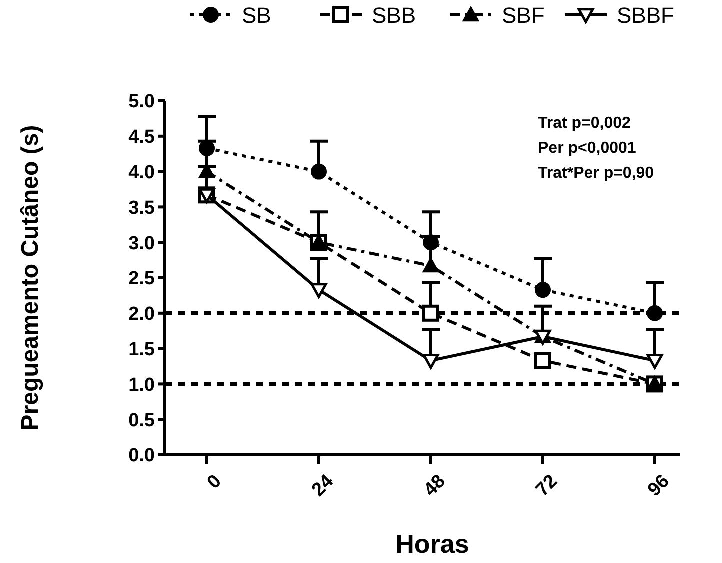  I want to click on y-tick-label: 1.5, so click(142, 349).